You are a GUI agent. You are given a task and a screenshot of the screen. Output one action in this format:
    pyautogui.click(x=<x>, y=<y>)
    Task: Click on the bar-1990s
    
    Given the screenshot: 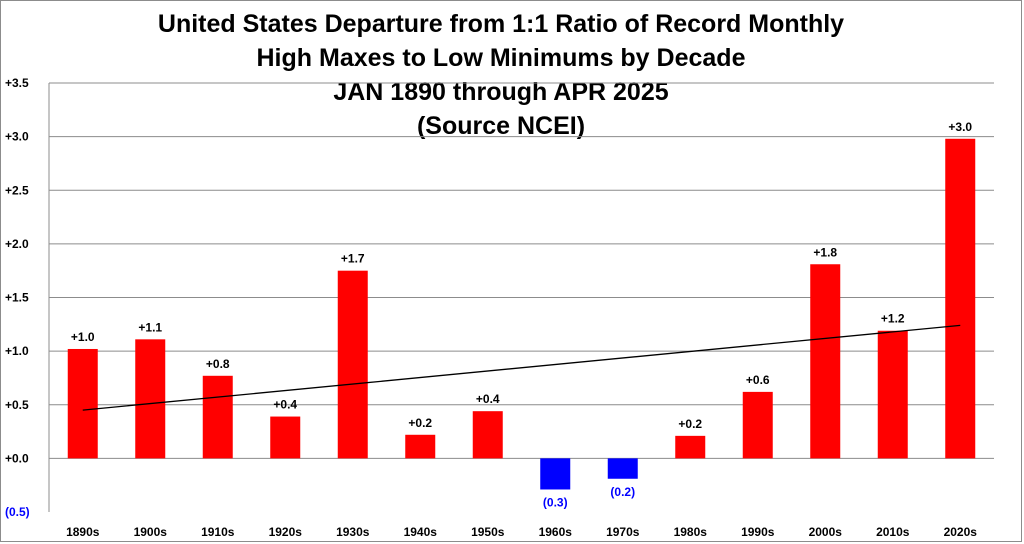 What is the action you would take?
    pyautogui.click(x=757, y=425)
    